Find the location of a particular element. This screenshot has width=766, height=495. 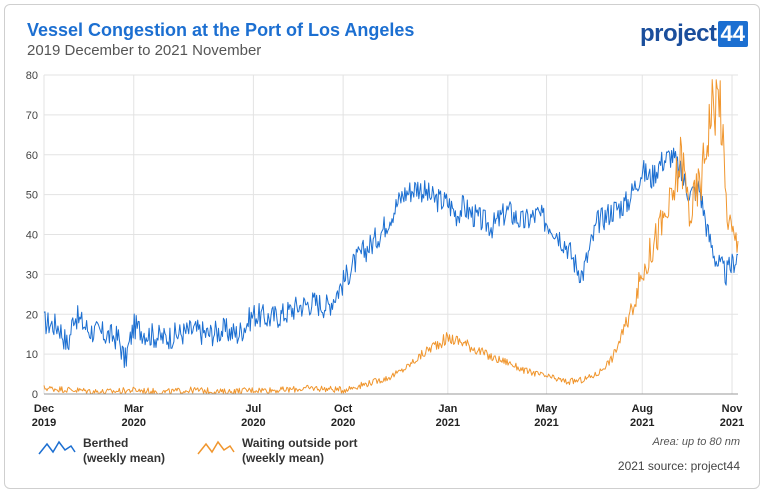

x-tick-label: Oct is located at coordinates (343, 409).